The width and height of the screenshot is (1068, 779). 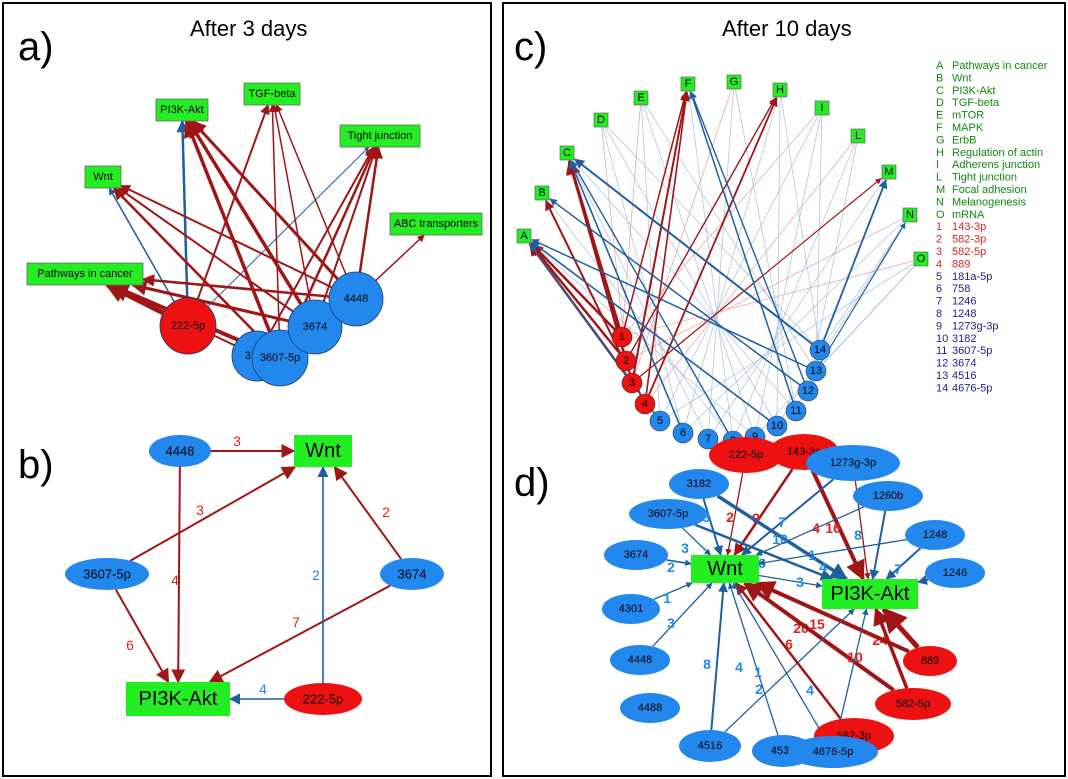 What do you see at coordinates (1000, 66) in the screenshot?
I see `legend-name: Pathways in cancer` at bounding box center [1000, 66].